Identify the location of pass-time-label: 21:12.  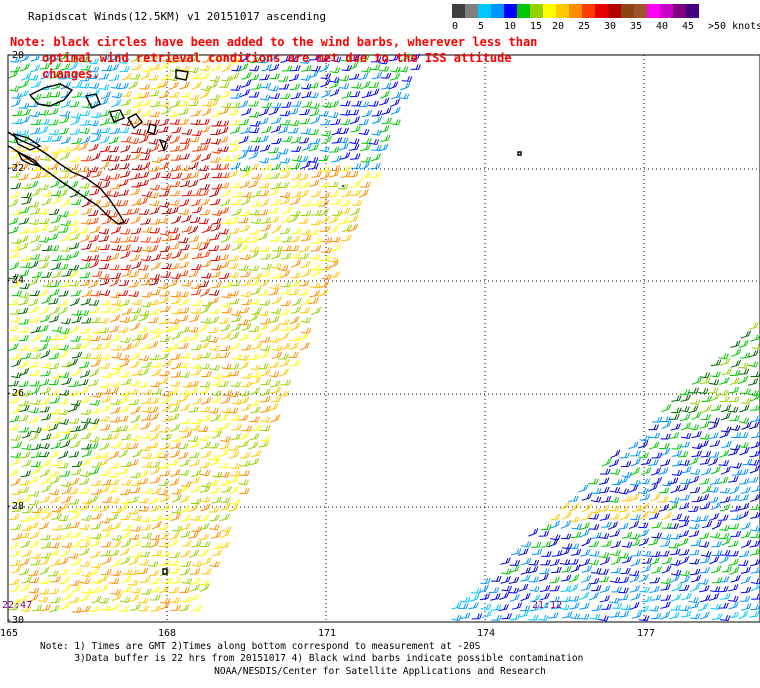
(547, 605).